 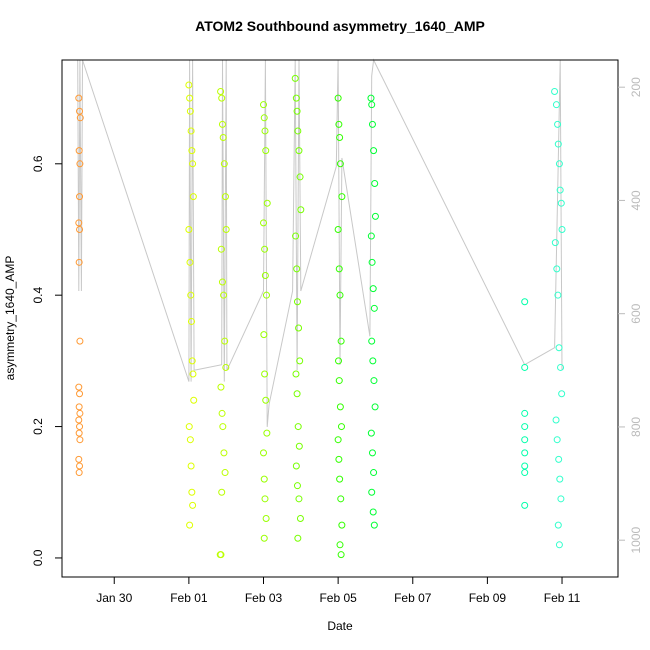 I want to click on x-axis-label: Date, so click(x=340, y=626).